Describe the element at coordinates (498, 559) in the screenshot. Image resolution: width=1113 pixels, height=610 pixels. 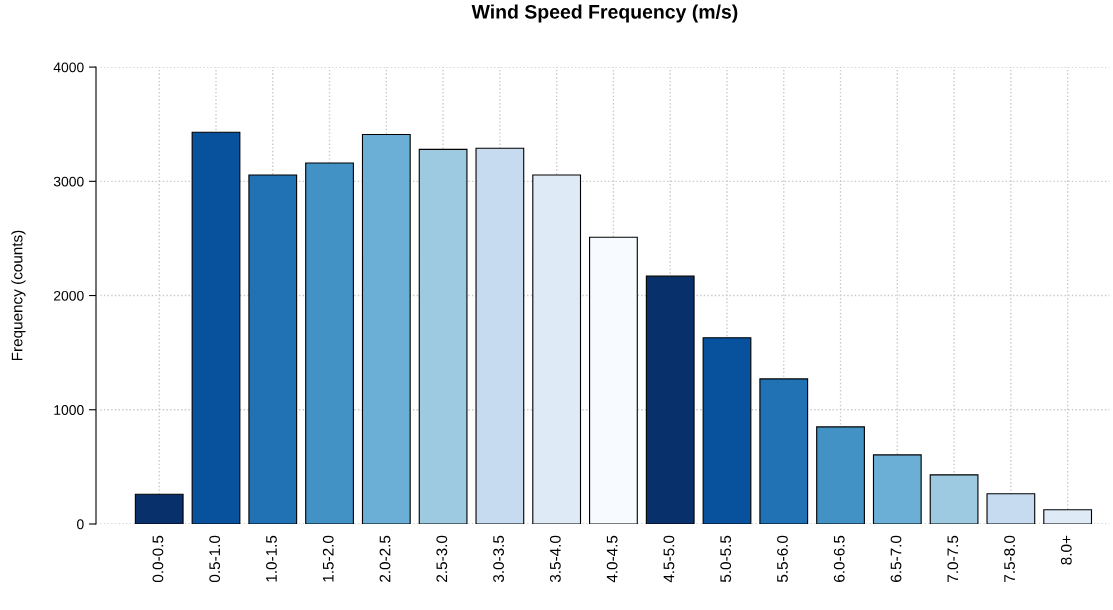
I see `x-tick-label: 3.0-3.5` at that location.